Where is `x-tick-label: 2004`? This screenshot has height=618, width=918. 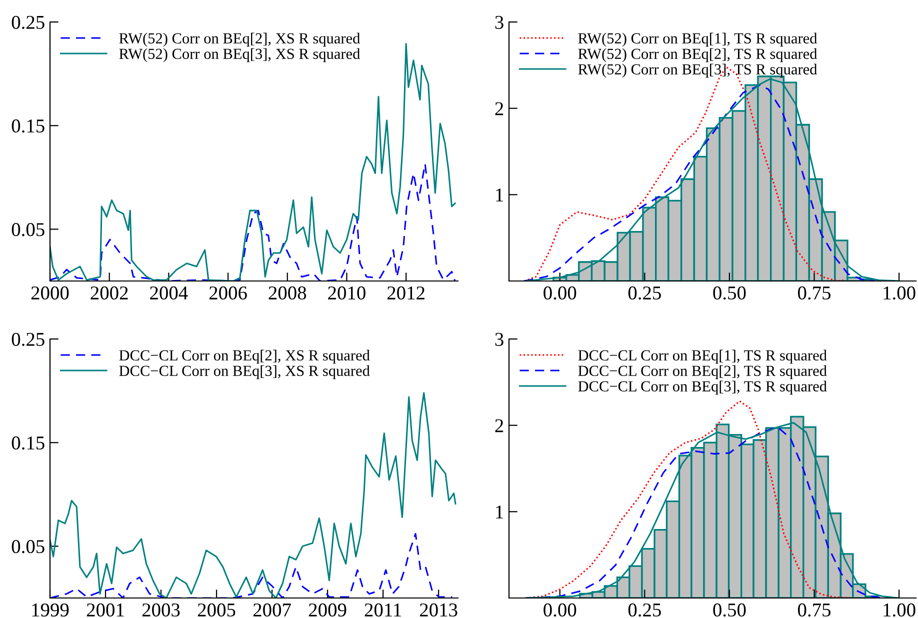 x-tick-label: 2004 is located at coordinates (169, 293).